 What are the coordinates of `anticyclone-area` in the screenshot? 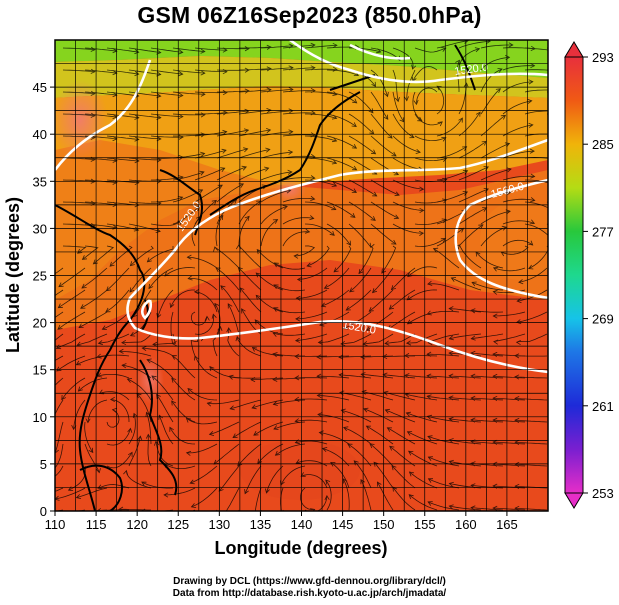 It's located at (514, 240).